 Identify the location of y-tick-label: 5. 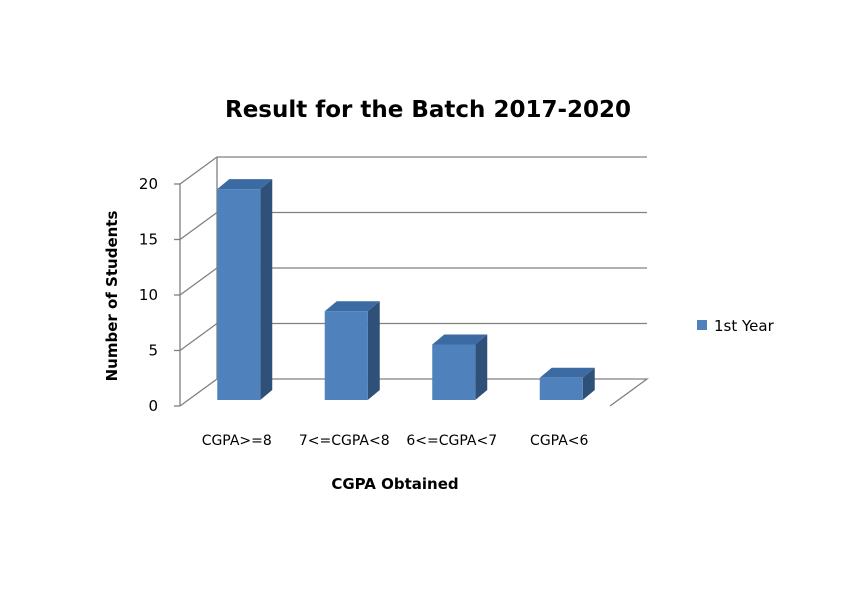
(153, 351).